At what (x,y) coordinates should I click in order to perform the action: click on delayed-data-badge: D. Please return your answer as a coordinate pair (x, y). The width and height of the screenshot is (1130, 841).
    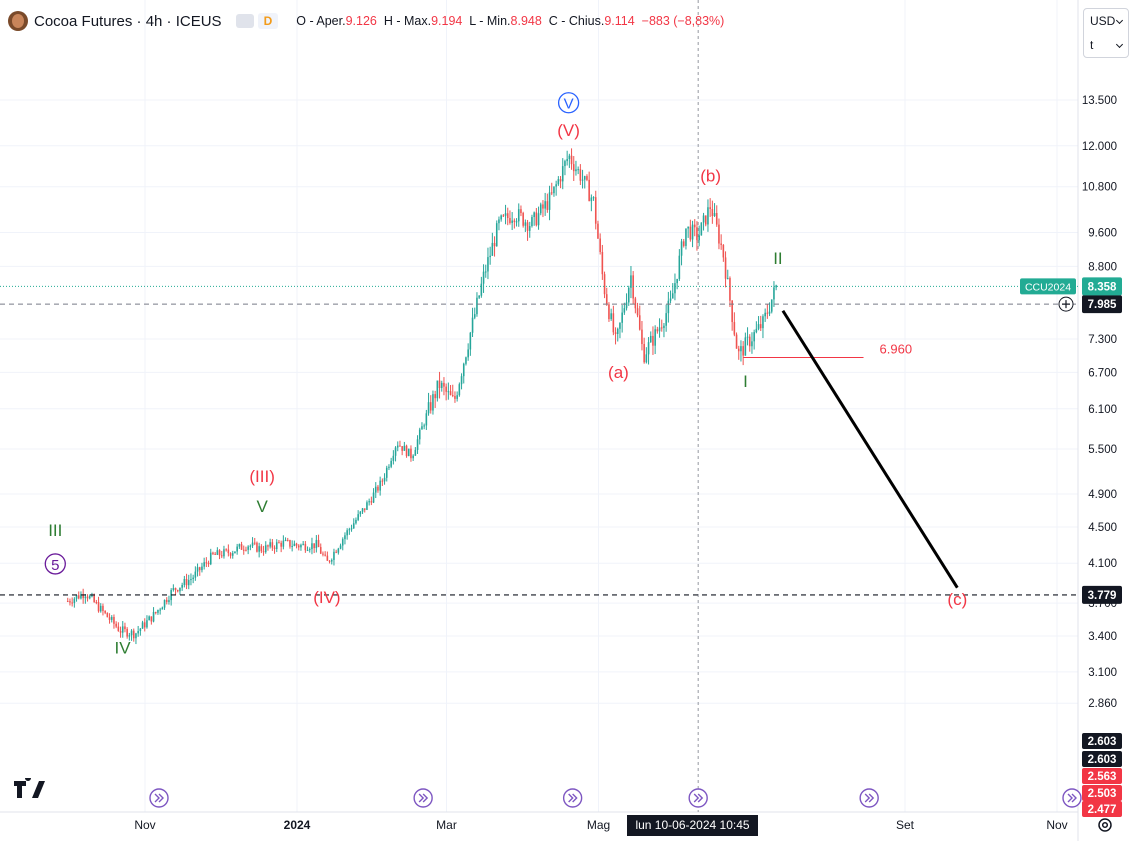
    Looking at the image, I should click on (268, 21).